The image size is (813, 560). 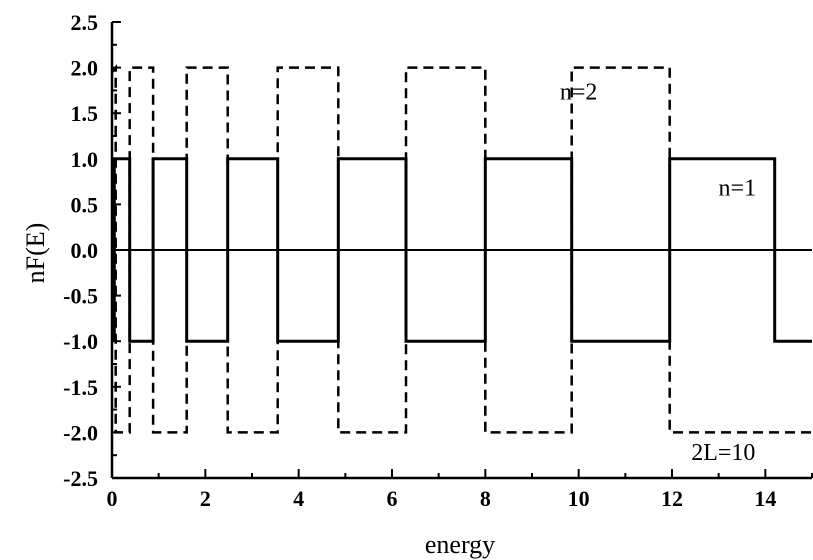 What do you see at coordinates (35, 253) in the screenshot?
I see `y-axis-title: nF(E)` at bounding box center [35, 253].